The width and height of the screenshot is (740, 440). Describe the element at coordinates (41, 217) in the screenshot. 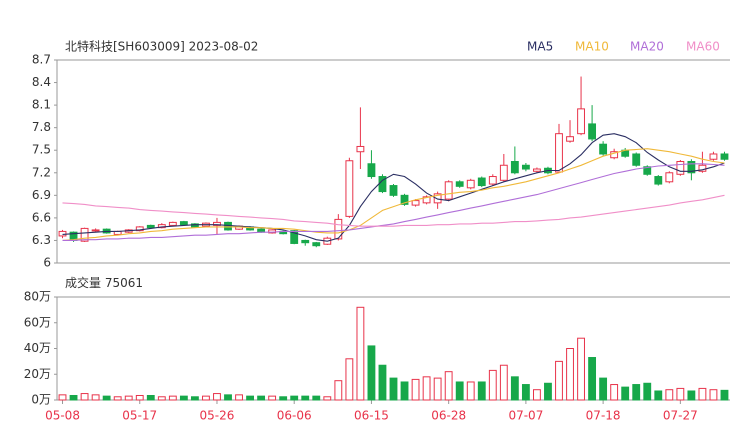

I see `y-tick-label: 6.6` at that location.